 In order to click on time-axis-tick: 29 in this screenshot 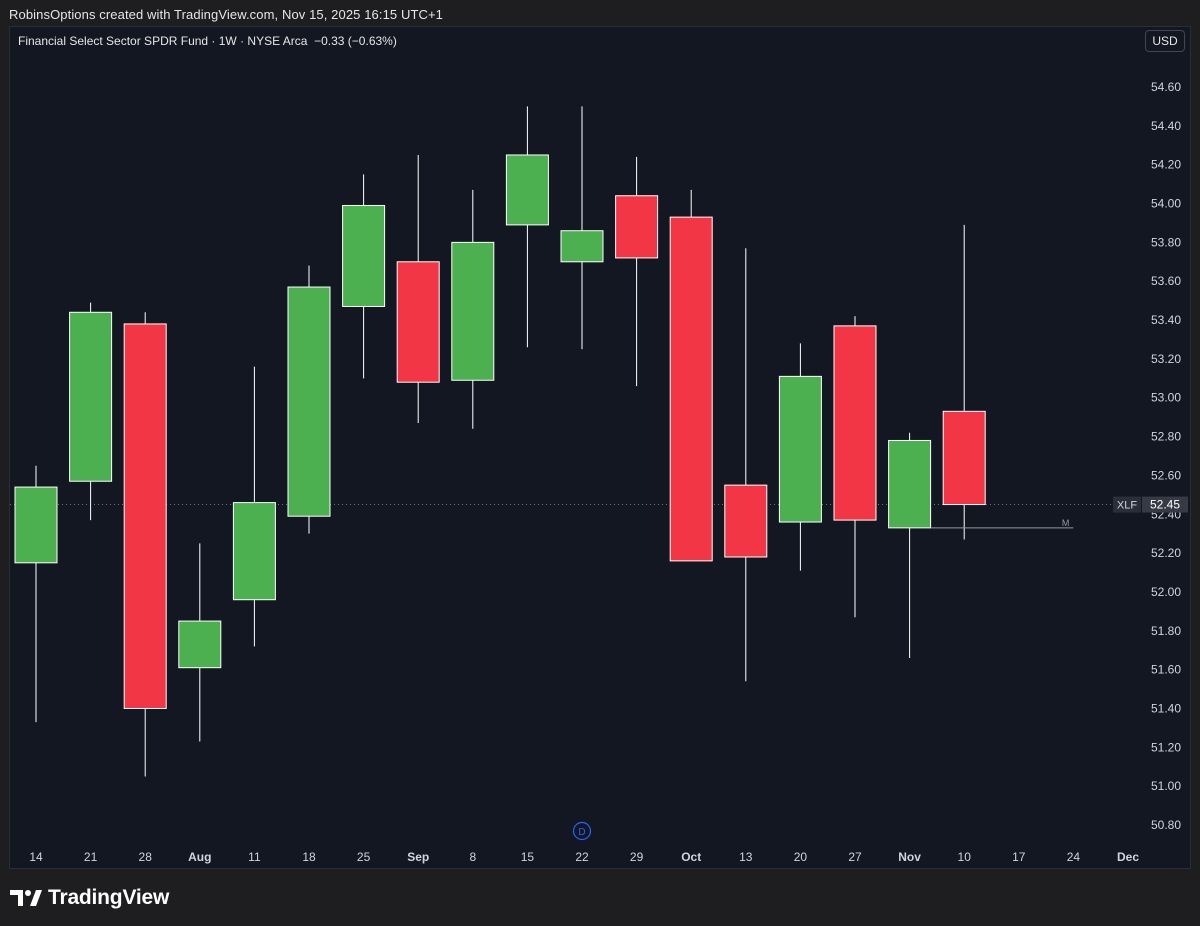, I will do `click(637, 857)`.